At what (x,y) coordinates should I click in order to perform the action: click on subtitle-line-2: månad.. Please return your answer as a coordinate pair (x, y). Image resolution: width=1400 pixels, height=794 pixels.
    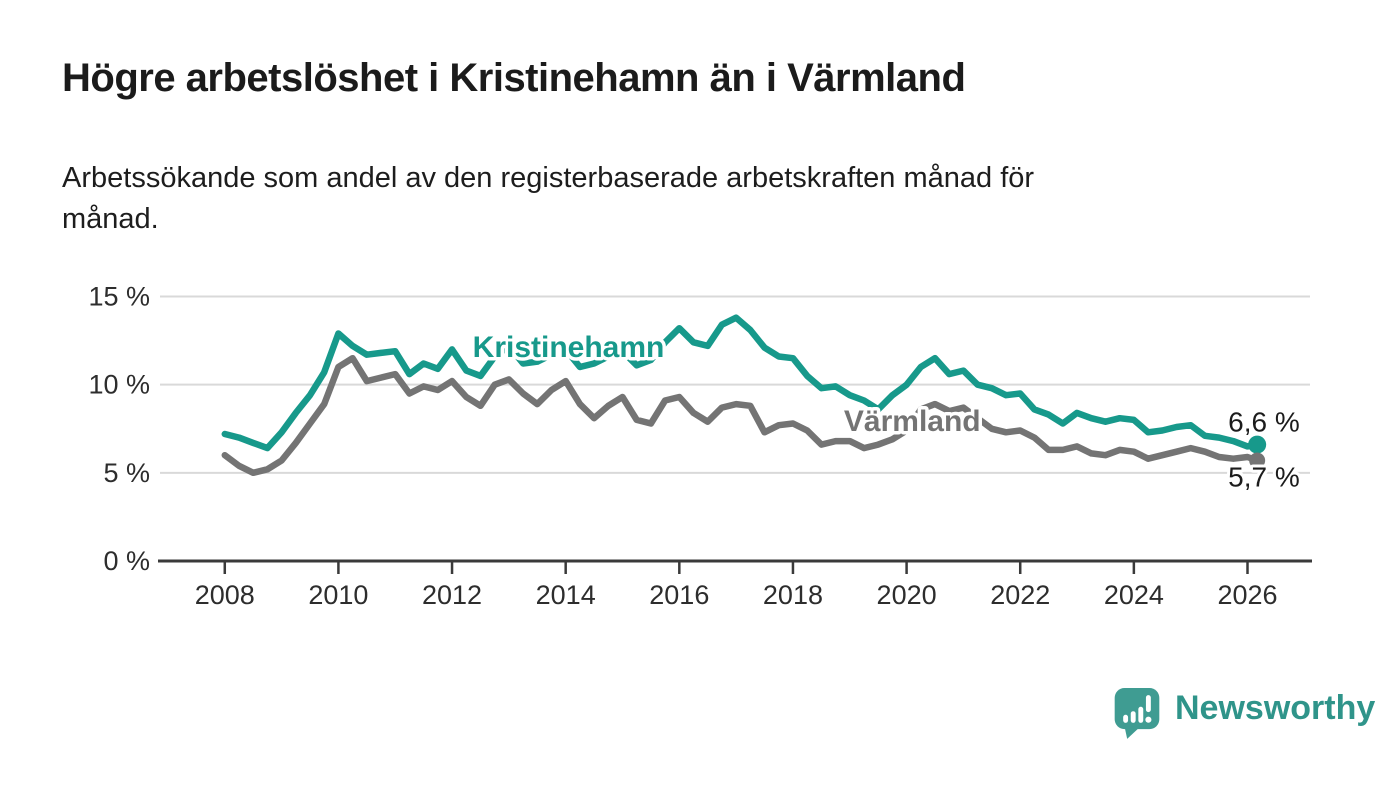
    Looking at the image, I should click on (110, 219).